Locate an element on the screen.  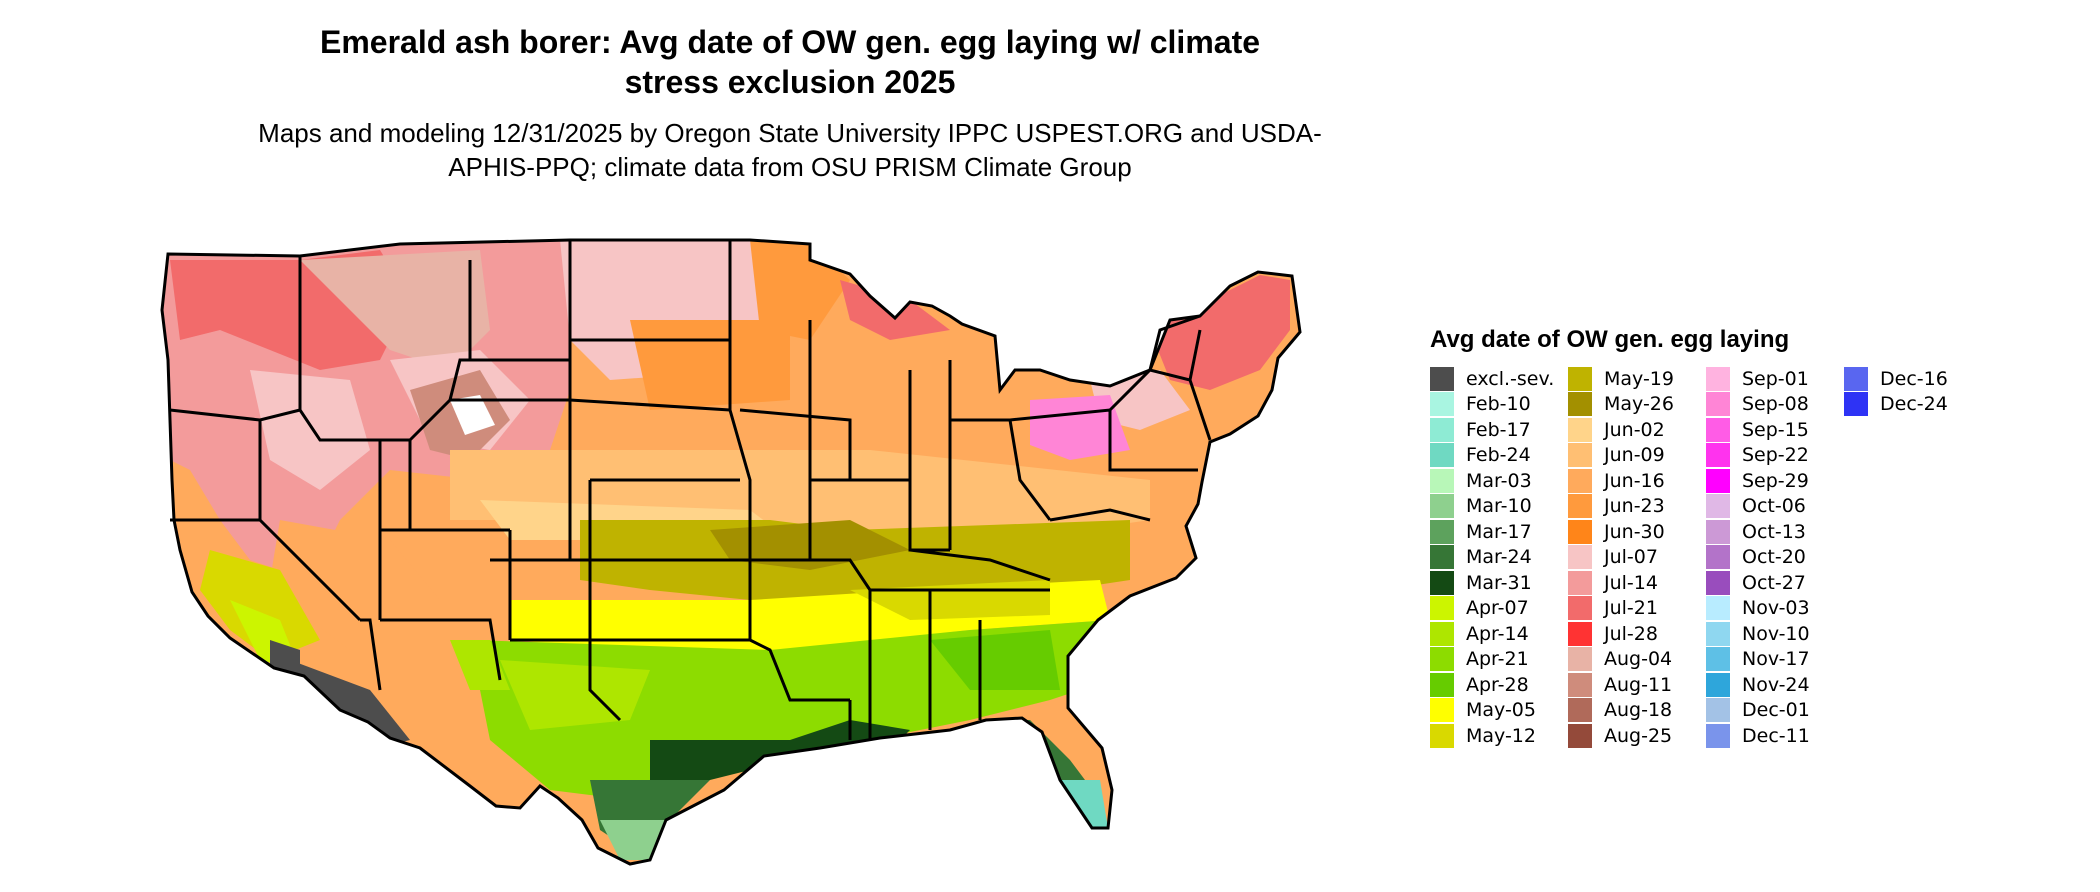
legend-label: Nov-10 is located at coordinates (1776, 633).